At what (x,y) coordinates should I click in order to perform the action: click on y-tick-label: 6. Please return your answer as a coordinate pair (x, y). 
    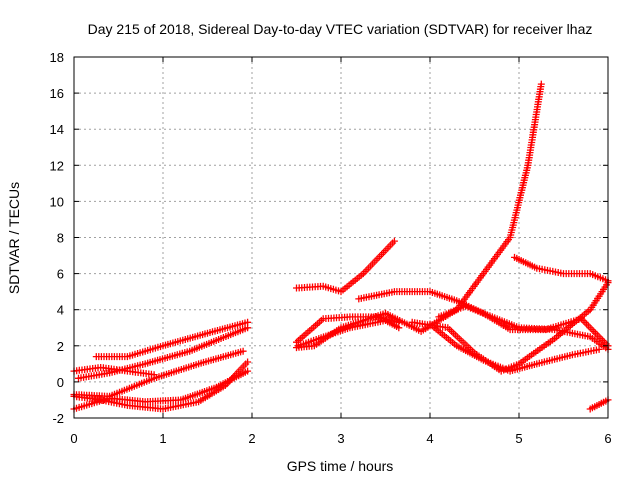
    Looking at the image, I should click on (60, 274).